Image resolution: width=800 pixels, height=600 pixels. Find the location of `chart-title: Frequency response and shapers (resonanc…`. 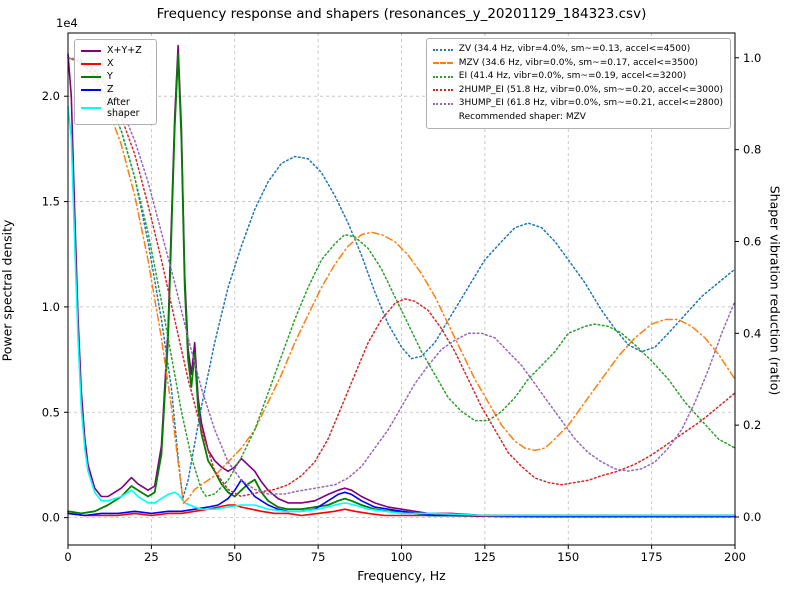

chart-title: Frequency response and shapers (resonanc… is located at coordinates (401, 14).